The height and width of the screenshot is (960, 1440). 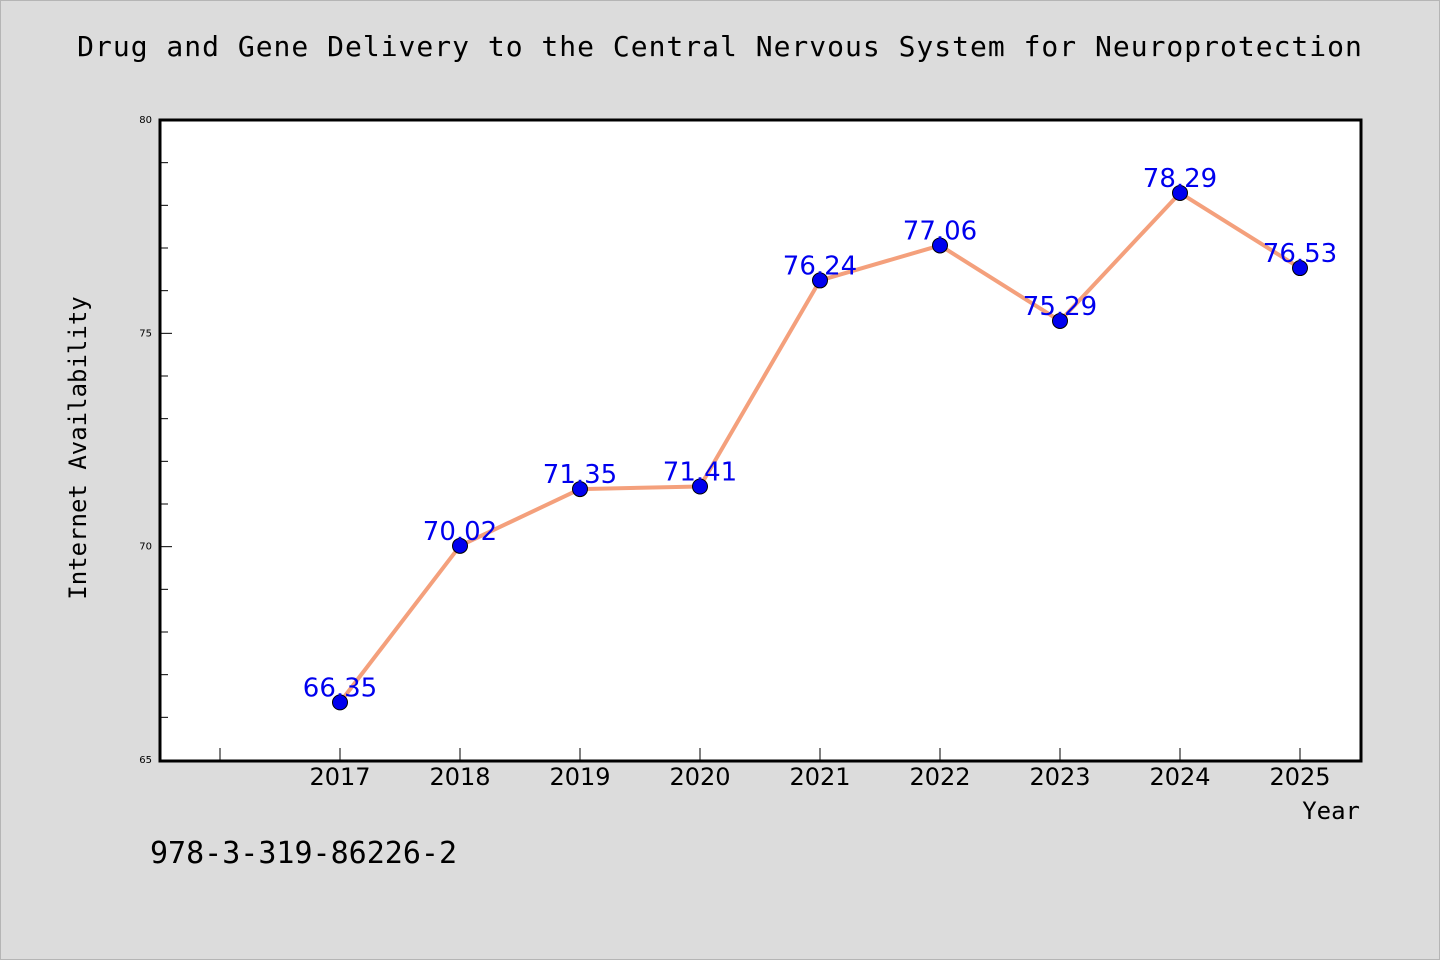 What do you see at coordinates (145, 547) in the screenshot?
I see `y-tick-label: 70` at bounding box center [145, 547].